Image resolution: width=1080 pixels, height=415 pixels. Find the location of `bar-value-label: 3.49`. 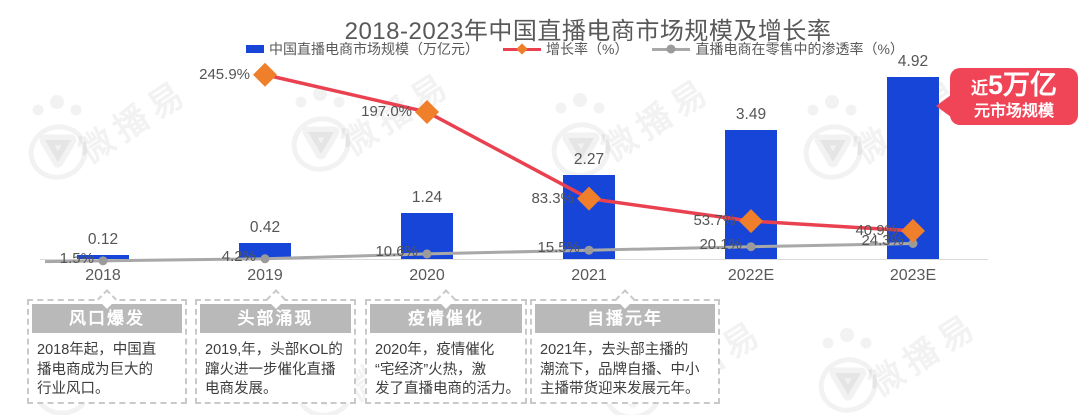

bar-value-label: 3.49 is located at coordinates (751, 114).